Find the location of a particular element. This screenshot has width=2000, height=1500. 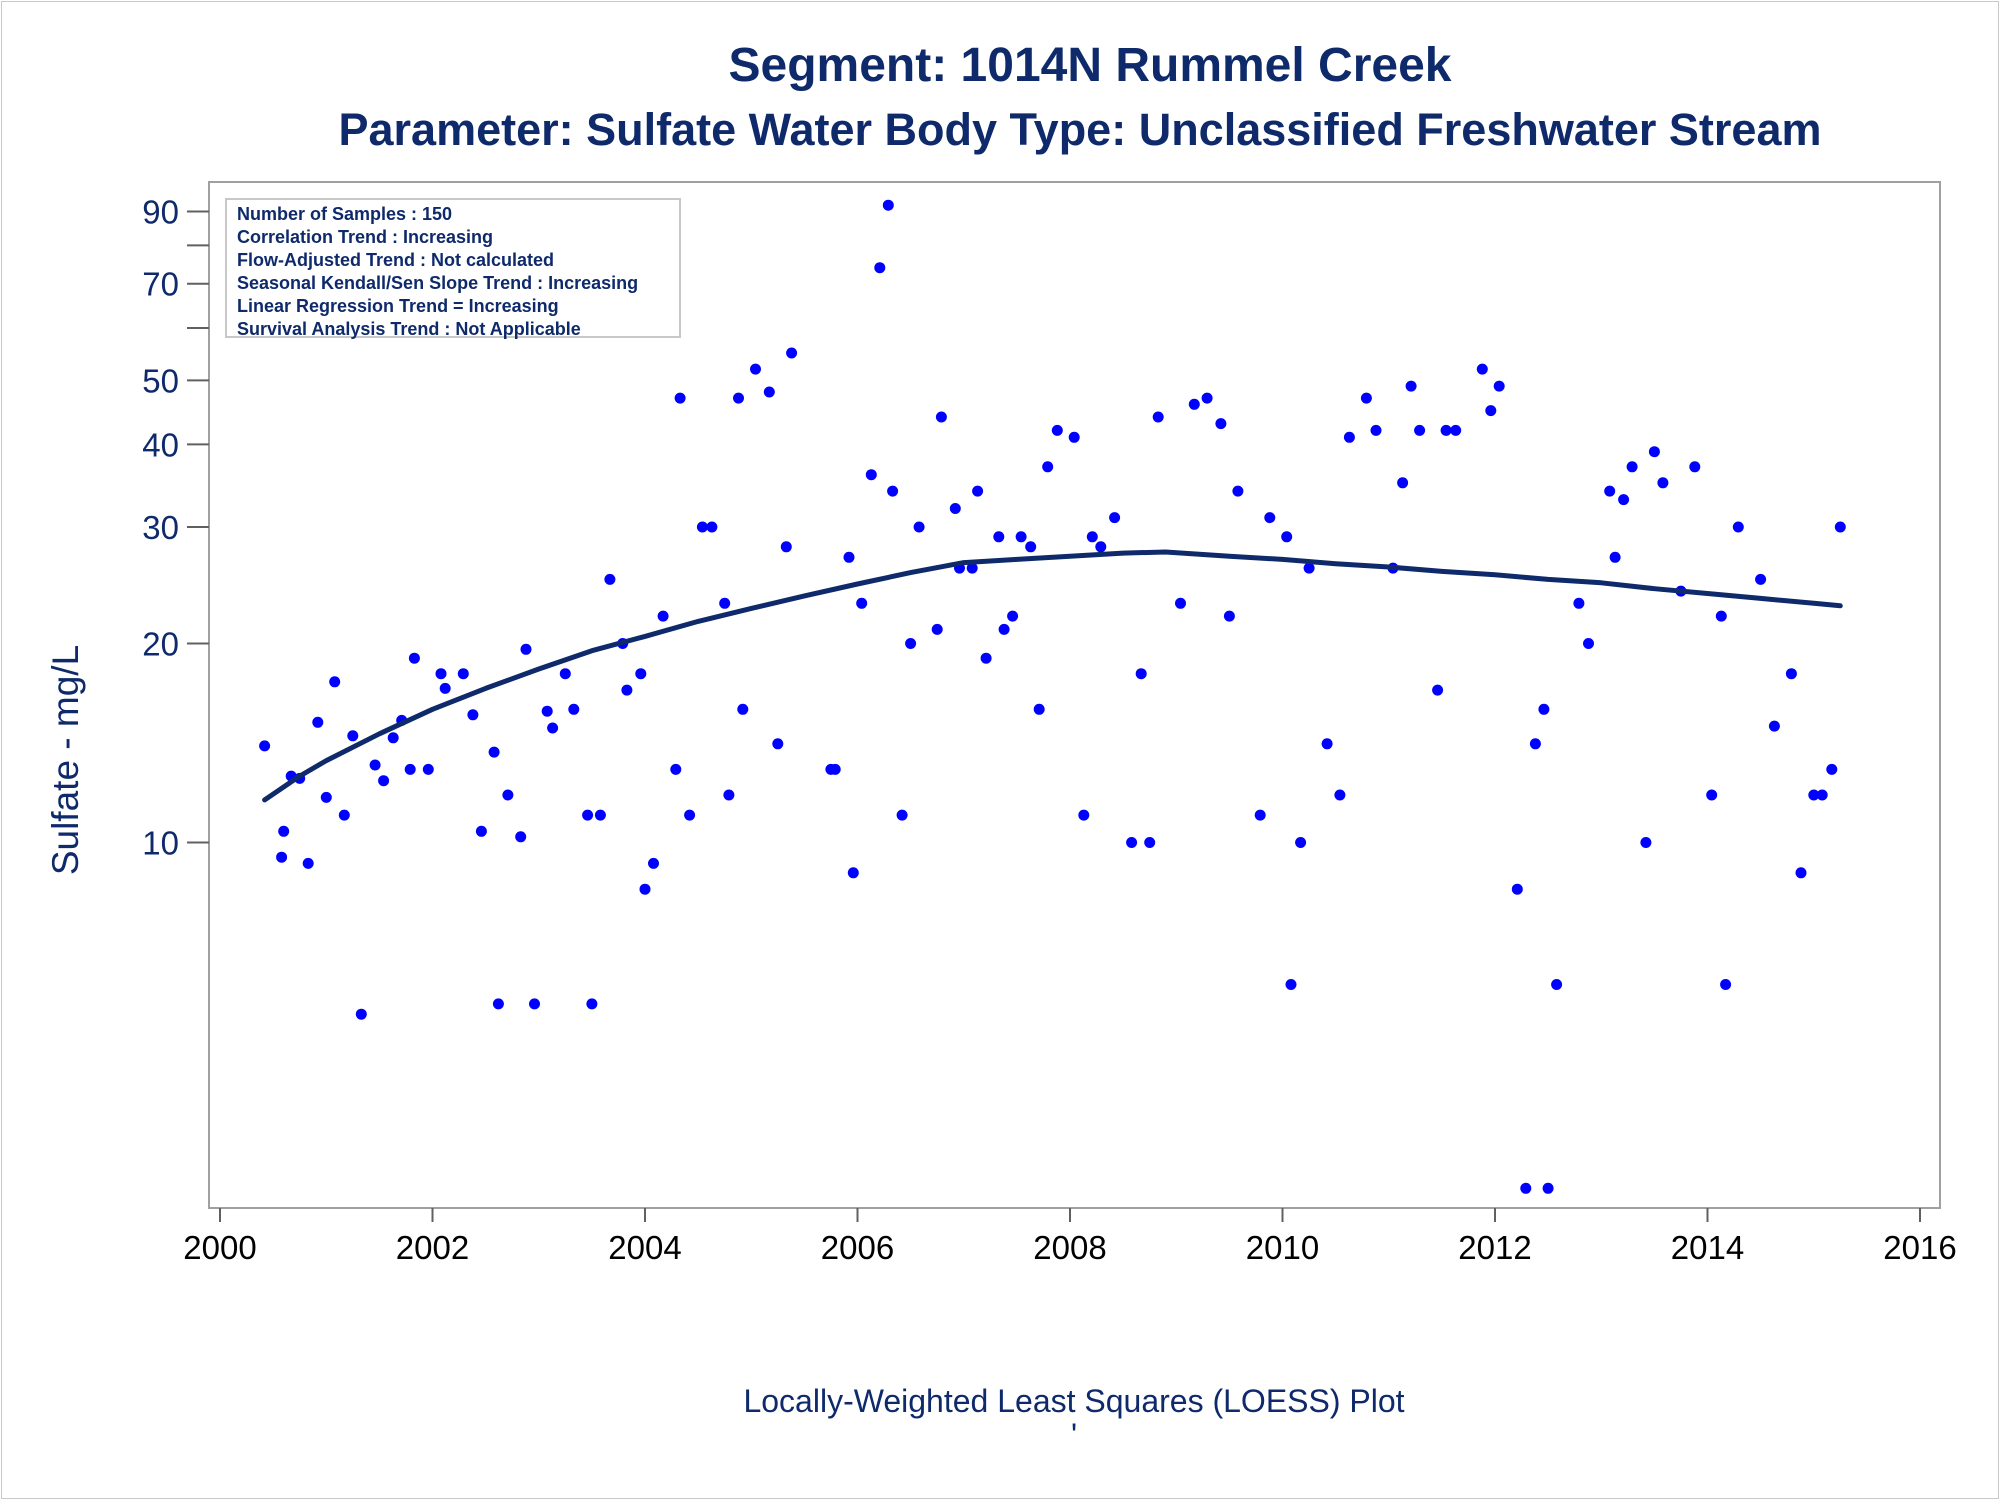

loess-curve is located at coordinates (1052, 676).